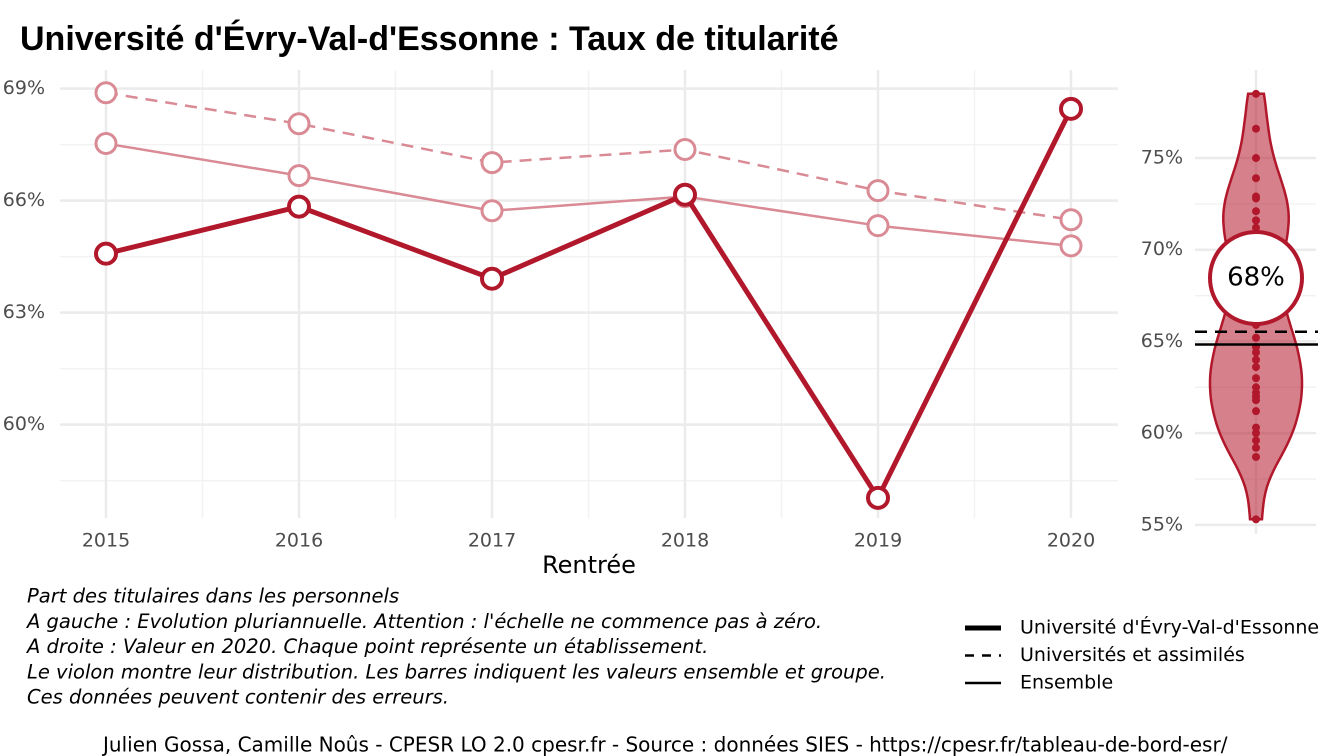 This screenshot has height=756, width=1344. What do you see at coordinates (1066, 683) in the screenshot?
I see `legend-label: Ensemble` at bounding box center [1066, 683].